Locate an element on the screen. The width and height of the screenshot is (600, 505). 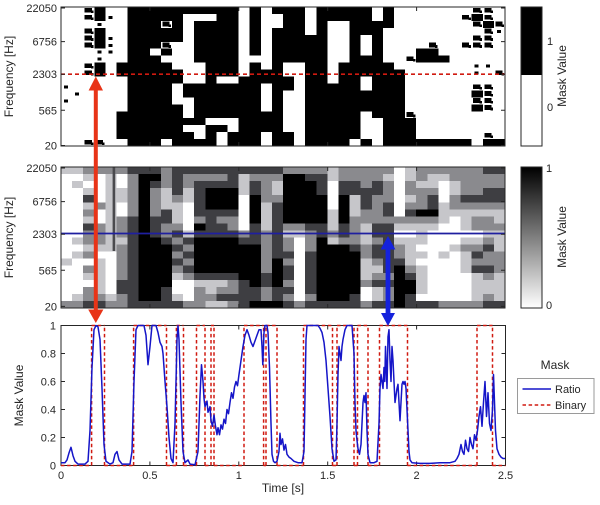
svg-text: 0.5 is located at coordinates (149, 476).